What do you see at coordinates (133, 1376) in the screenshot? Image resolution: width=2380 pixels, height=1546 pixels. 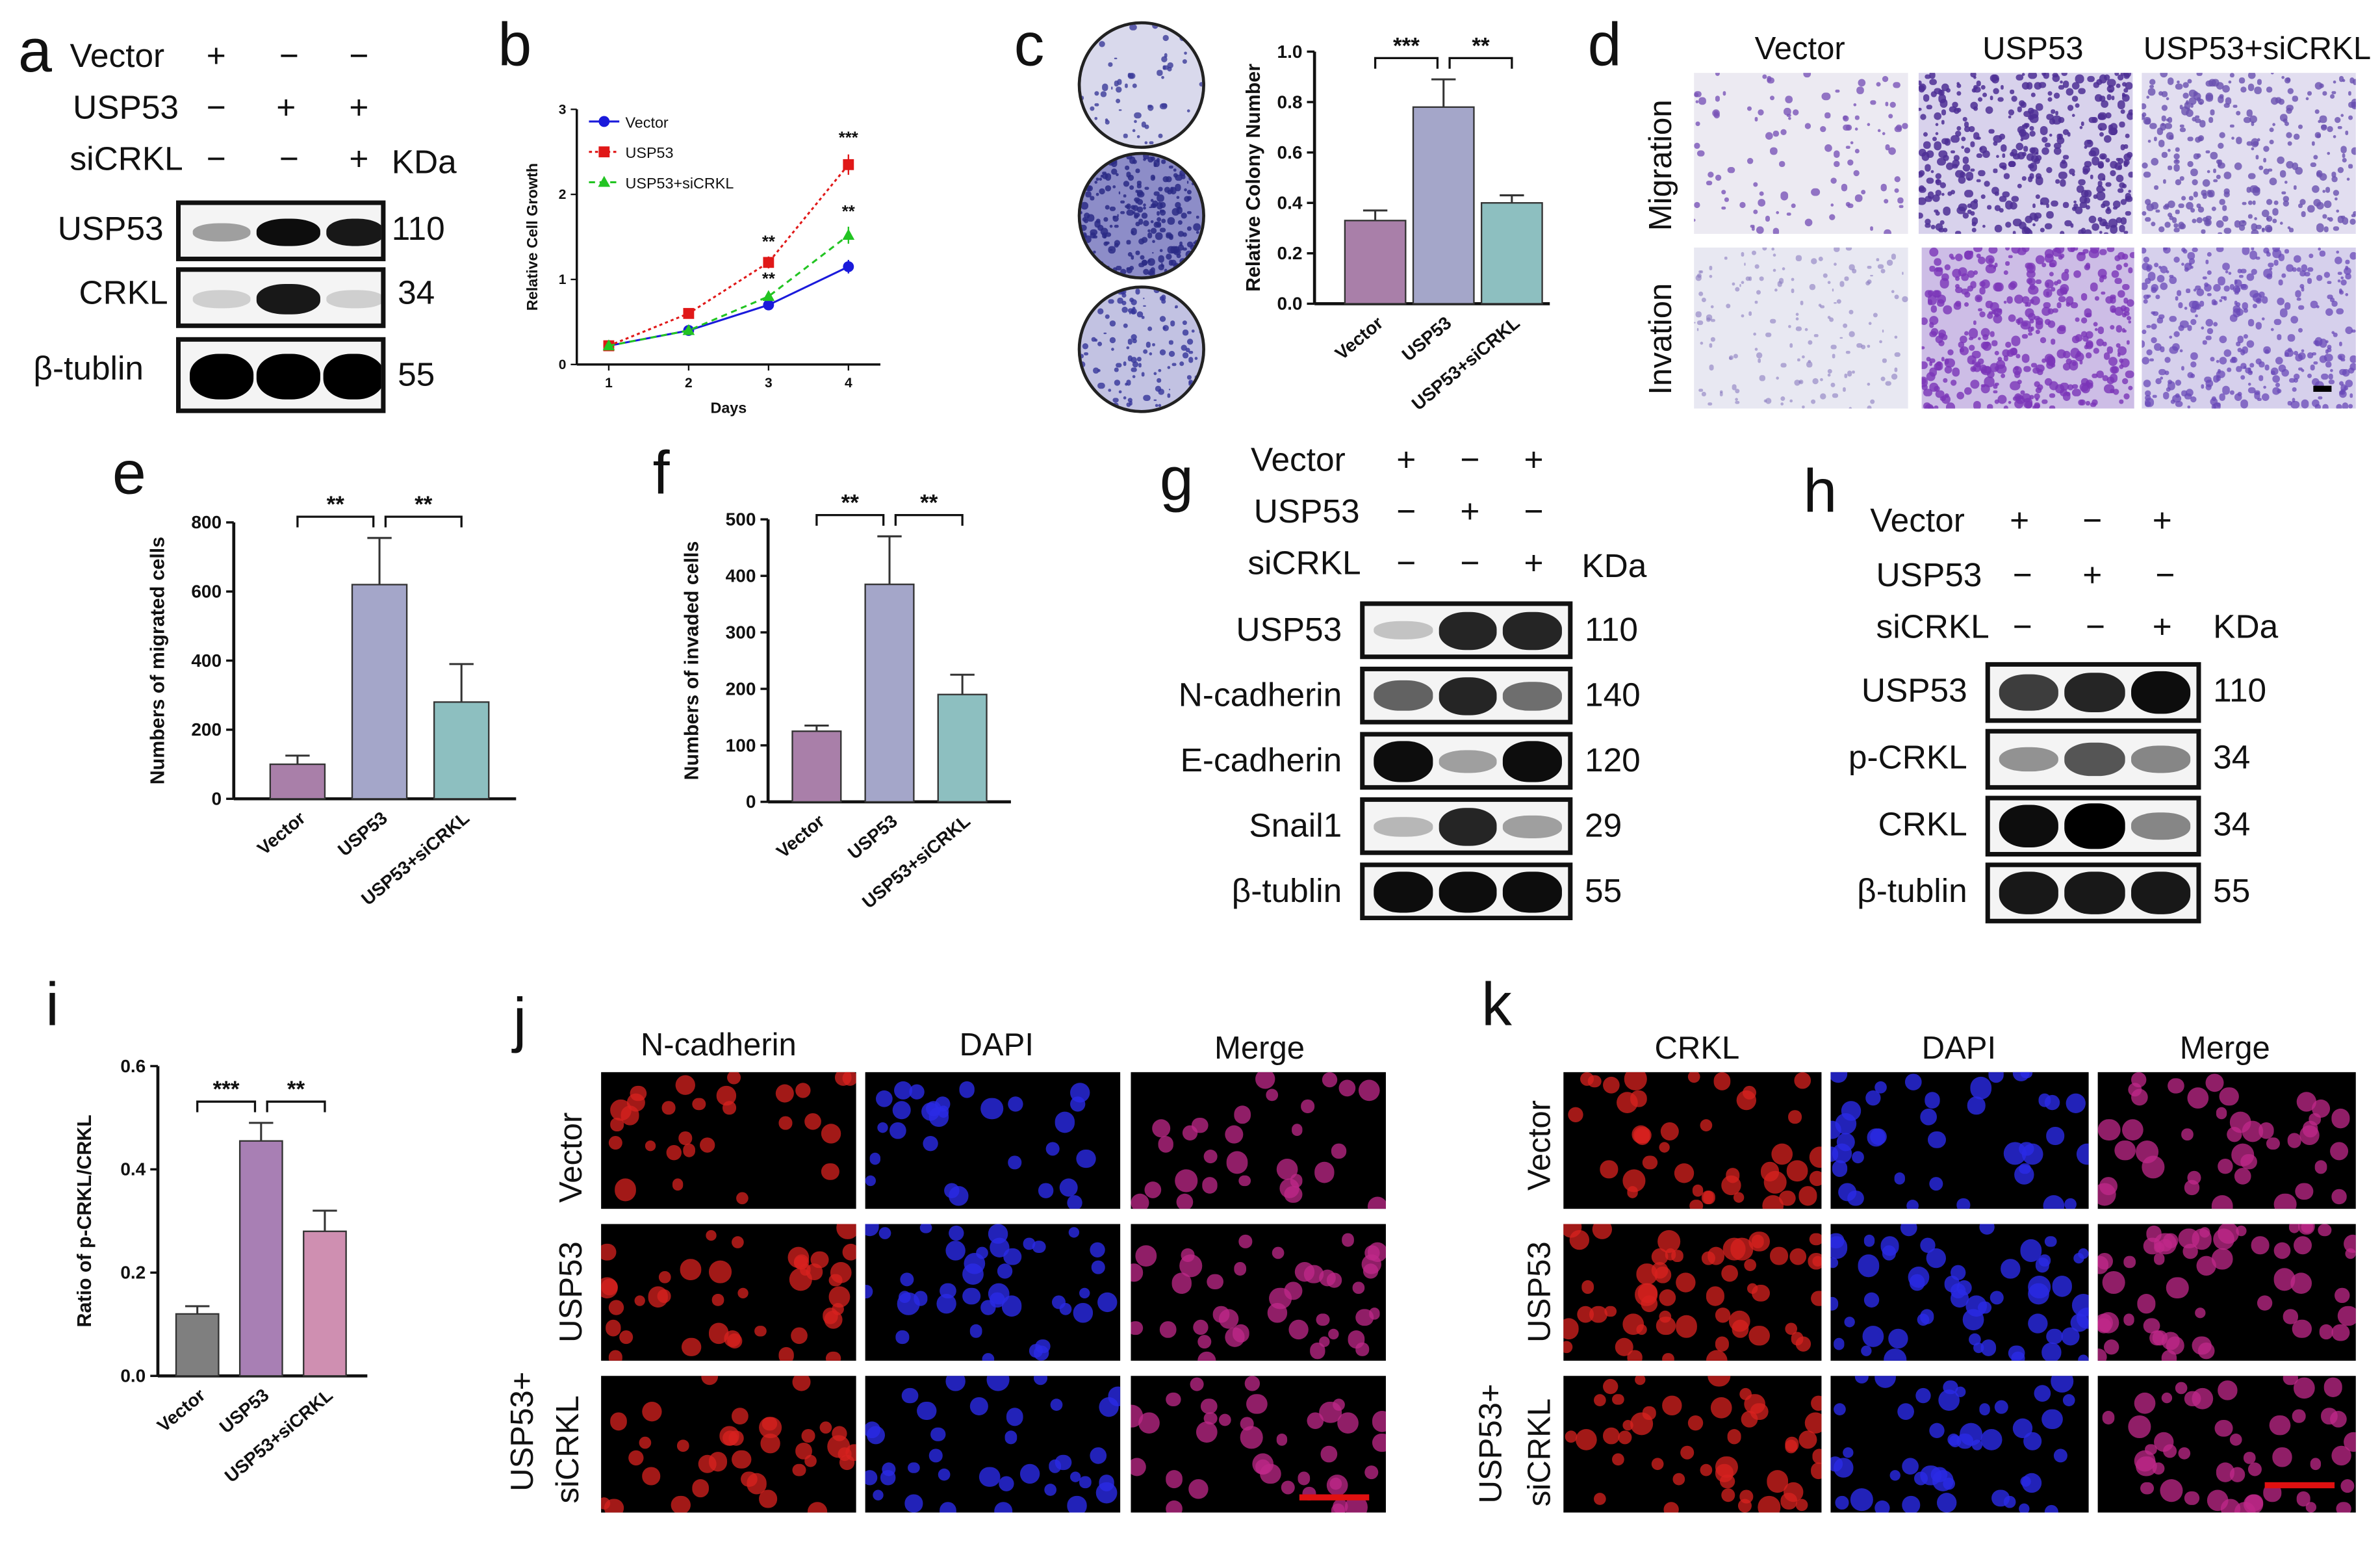 I see `y-tick-label: 0.0` at bounding box center [133, 1376].